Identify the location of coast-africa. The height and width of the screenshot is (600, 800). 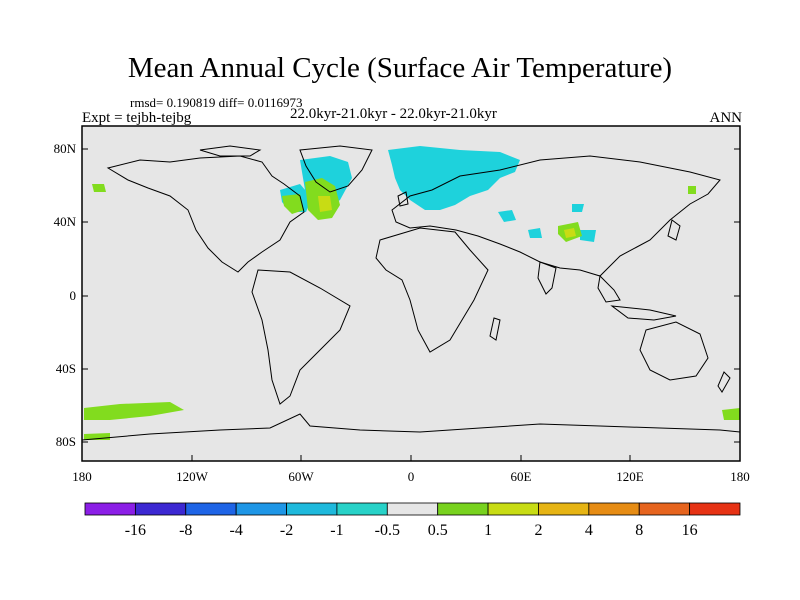
(432, 290).